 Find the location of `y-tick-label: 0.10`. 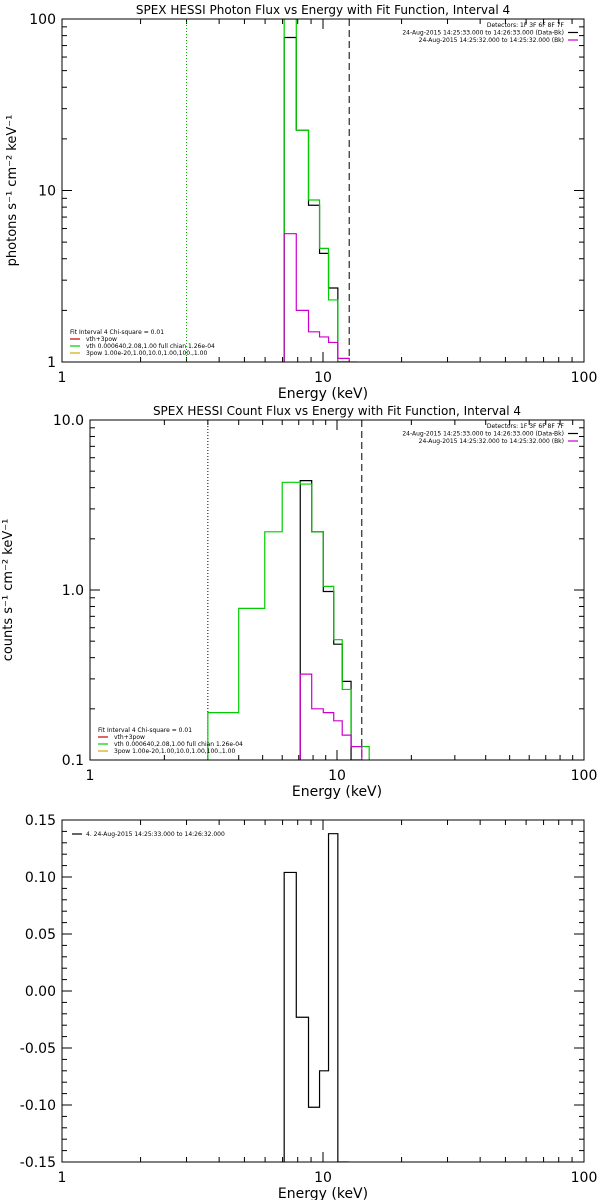

y-tick-label: 0.10 is located at coordinates (40, 878).